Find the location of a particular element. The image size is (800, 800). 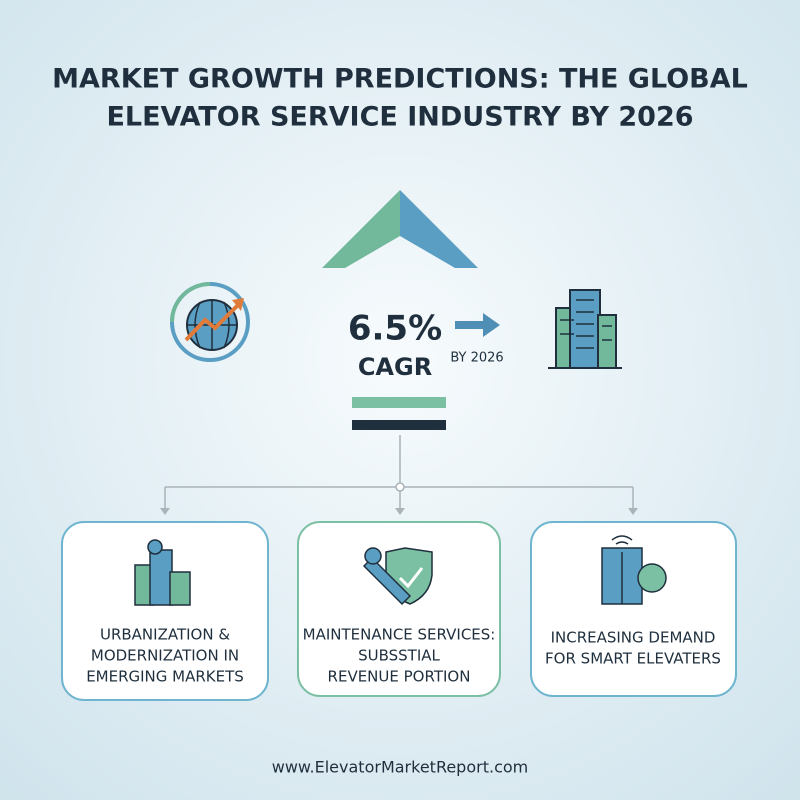

connectors is located at coordinates (399, 472).